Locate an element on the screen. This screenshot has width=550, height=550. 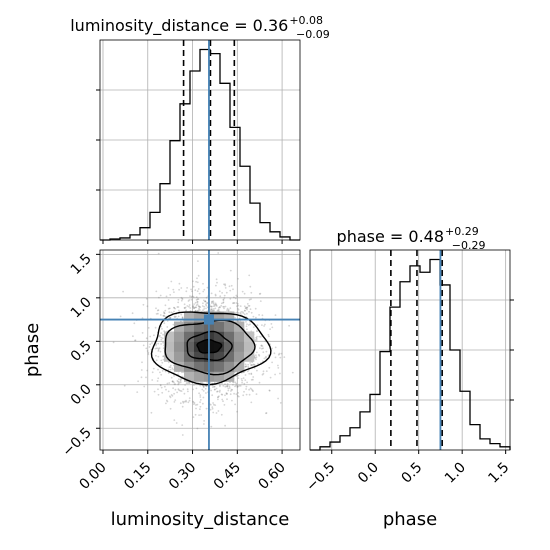
hist-luminosity-distance-histogram is located at coordinates (200, 144).